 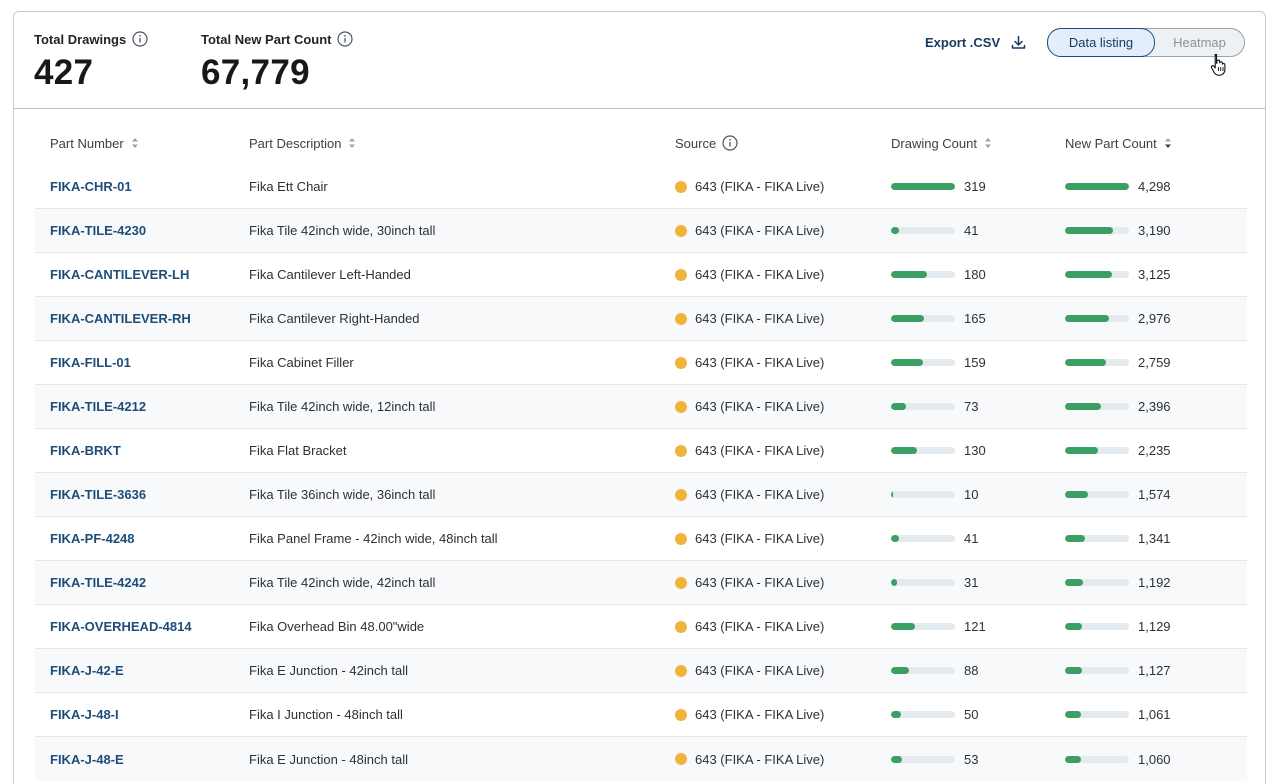 What do you see at coordinates (330, 274) in the screenshot?
I see `part-description: Fika Cantilever Left-Handed` at bounding box center [330, 274].